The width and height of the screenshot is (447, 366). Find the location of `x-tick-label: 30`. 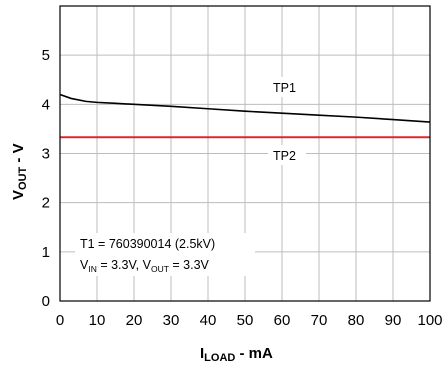

x-tick-label: 30 is located at coordinates (171, 320).